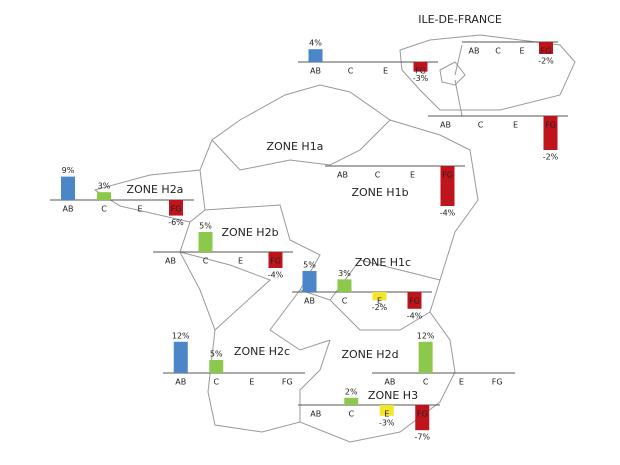 The height and width of the screenshot is (465, 620). What do you see at coordinates (369, 354) in the screenshot?
I see `zone-label: ZONE H2d` at bounding box center [369, 354].